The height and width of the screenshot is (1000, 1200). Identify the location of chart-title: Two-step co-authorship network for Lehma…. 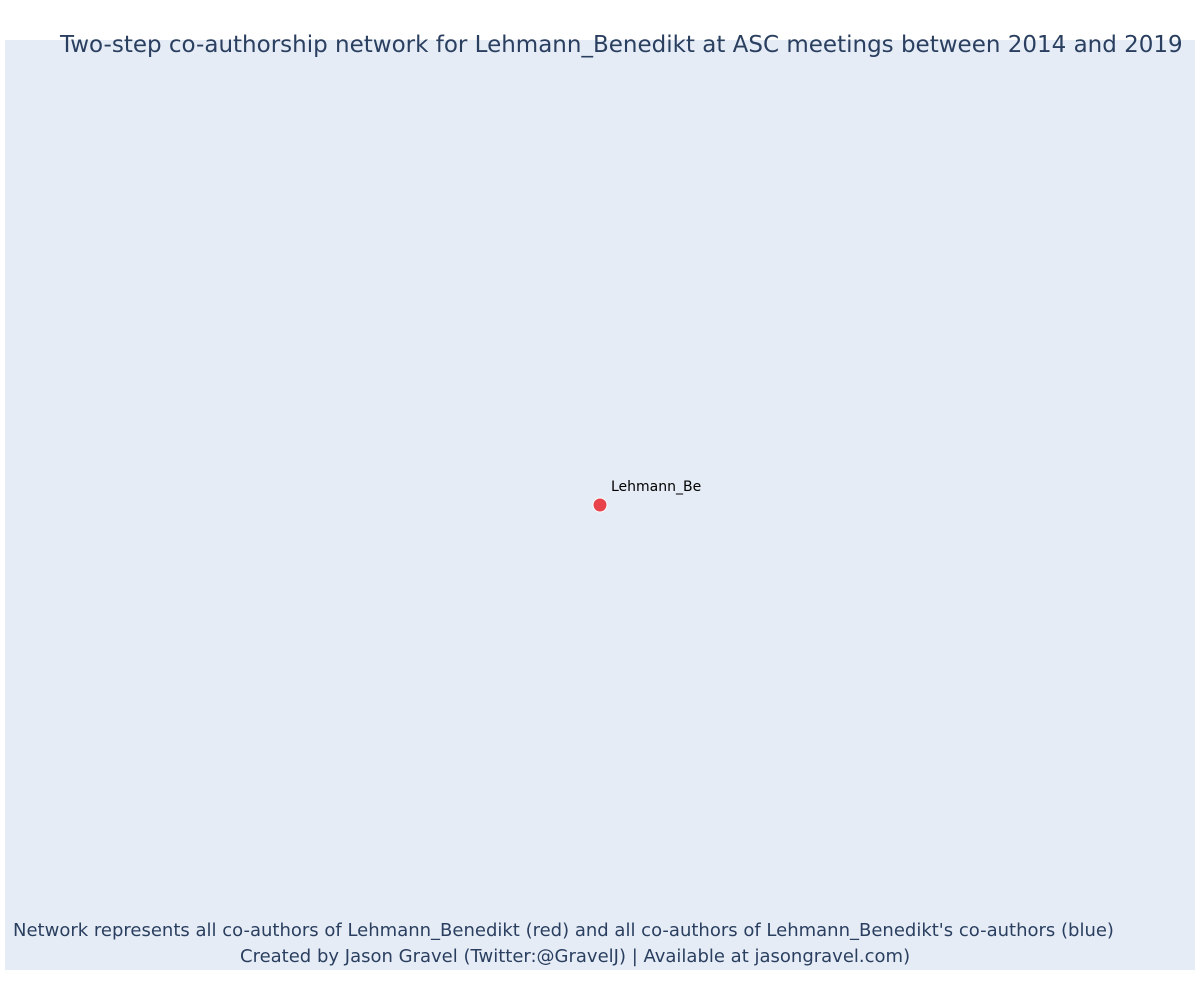
(621, 45).